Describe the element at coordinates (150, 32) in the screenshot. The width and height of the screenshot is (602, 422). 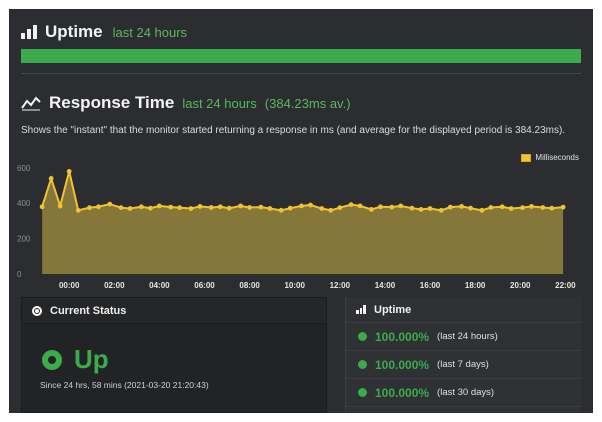
I see `uptime-period: last 24 hours` at that location.